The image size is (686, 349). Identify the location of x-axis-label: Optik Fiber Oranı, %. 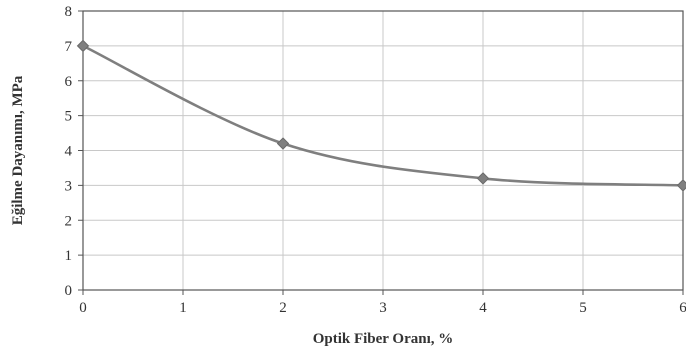
(383, 339).